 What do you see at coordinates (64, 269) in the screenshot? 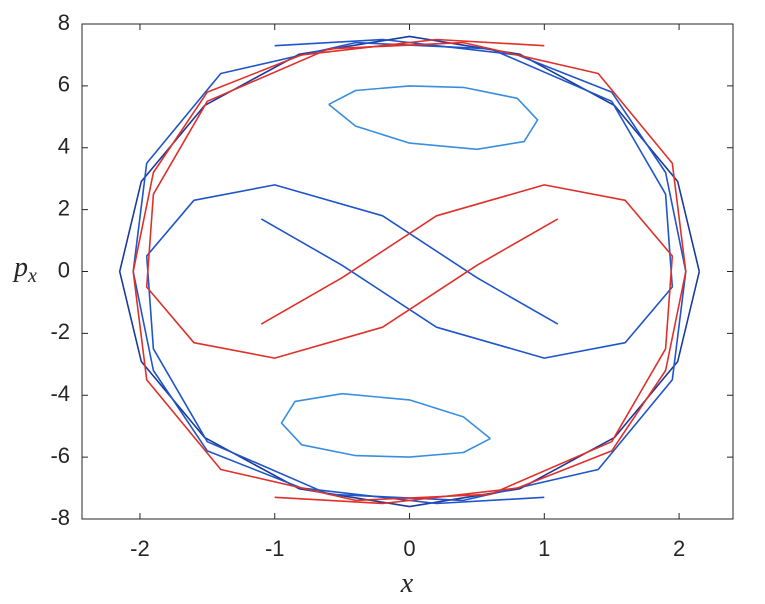
I see `y-tick-label: 0` at bounding box center [64, 269].